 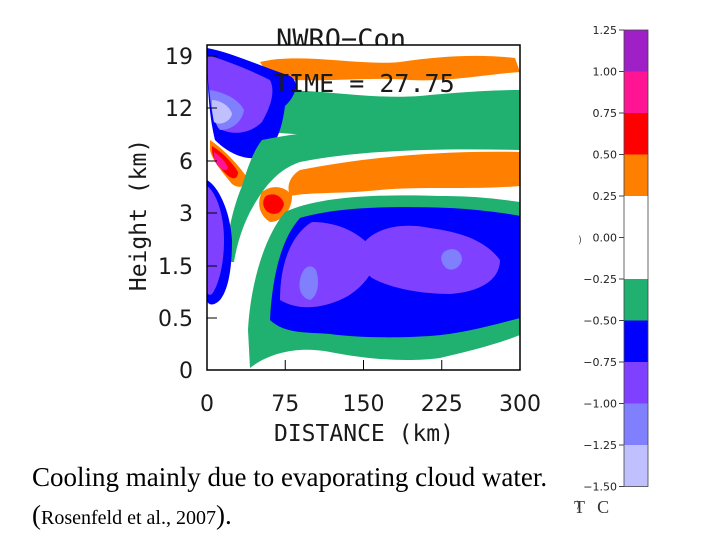 I want to click on contour-magenta-left, so click(x=221, y=161).